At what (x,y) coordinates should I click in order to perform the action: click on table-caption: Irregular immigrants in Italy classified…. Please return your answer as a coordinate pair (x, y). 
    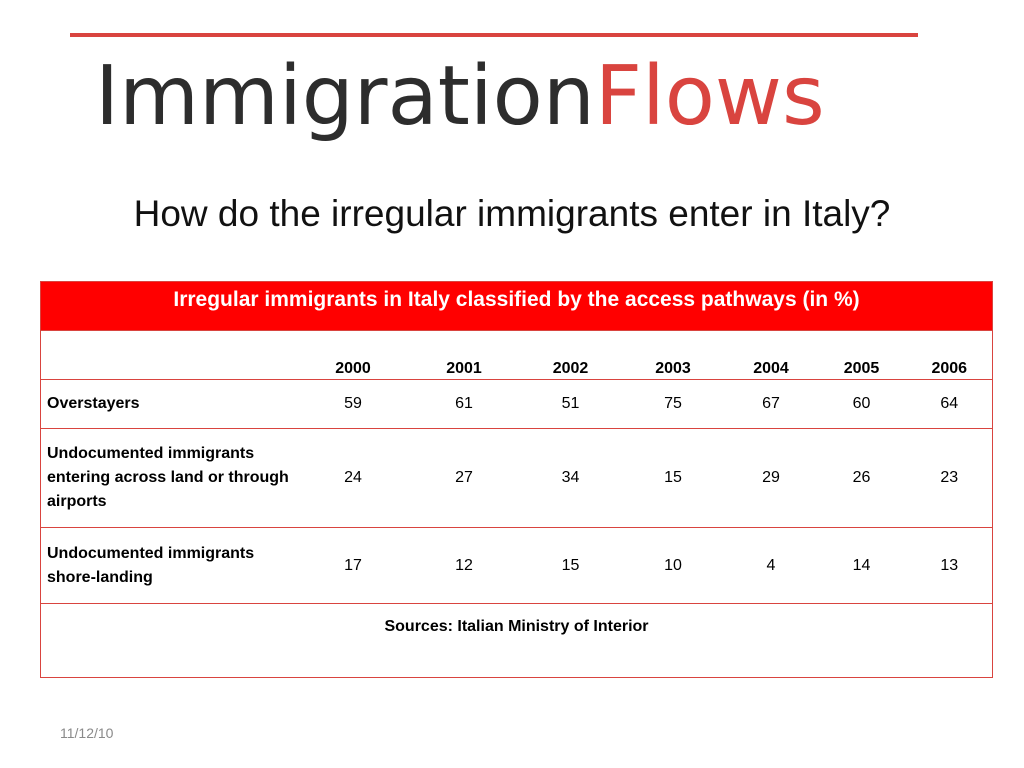
    Looking at the image, I should click on (516, 306).